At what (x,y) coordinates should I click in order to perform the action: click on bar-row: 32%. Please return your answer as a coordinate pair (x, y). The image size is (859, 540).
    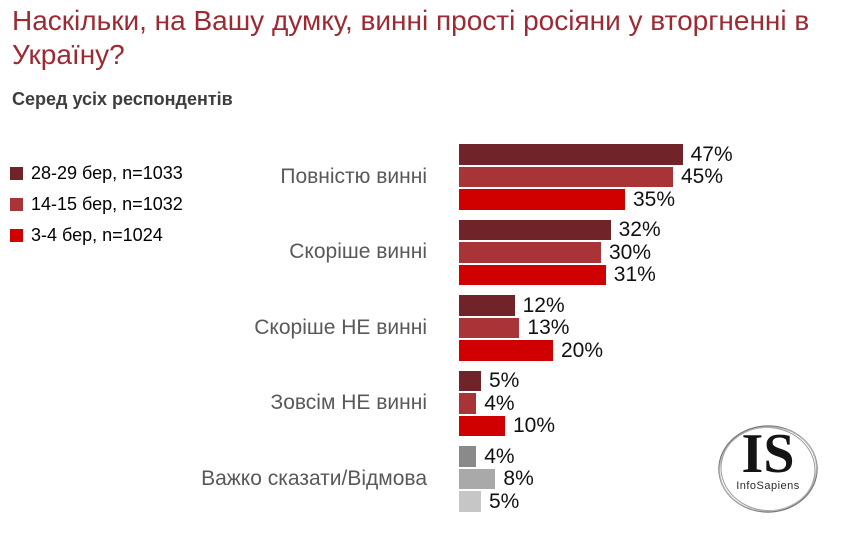
    Looking at the image, I should click on (559, 230).